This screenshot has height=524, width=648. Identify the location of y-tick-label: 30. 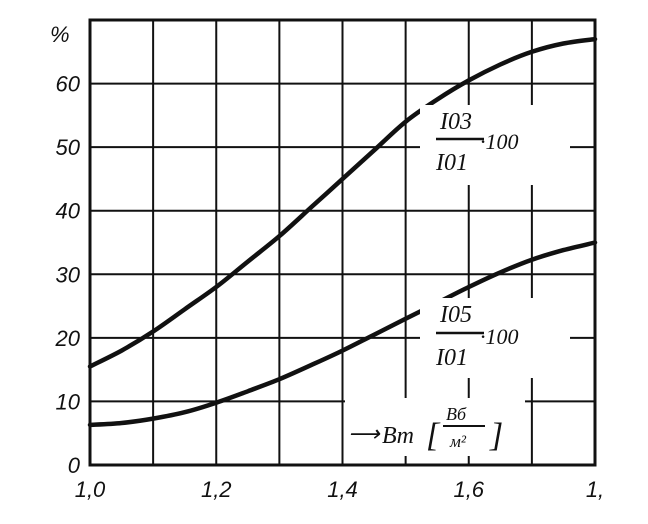
(68, 274).